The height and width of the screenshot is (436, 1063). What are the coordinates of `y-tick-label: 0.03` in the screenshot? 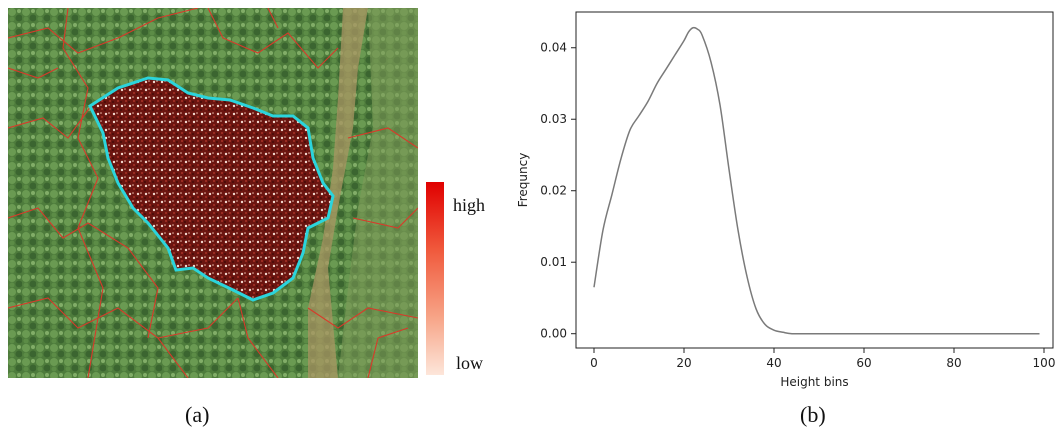 It's located at (553, 119).